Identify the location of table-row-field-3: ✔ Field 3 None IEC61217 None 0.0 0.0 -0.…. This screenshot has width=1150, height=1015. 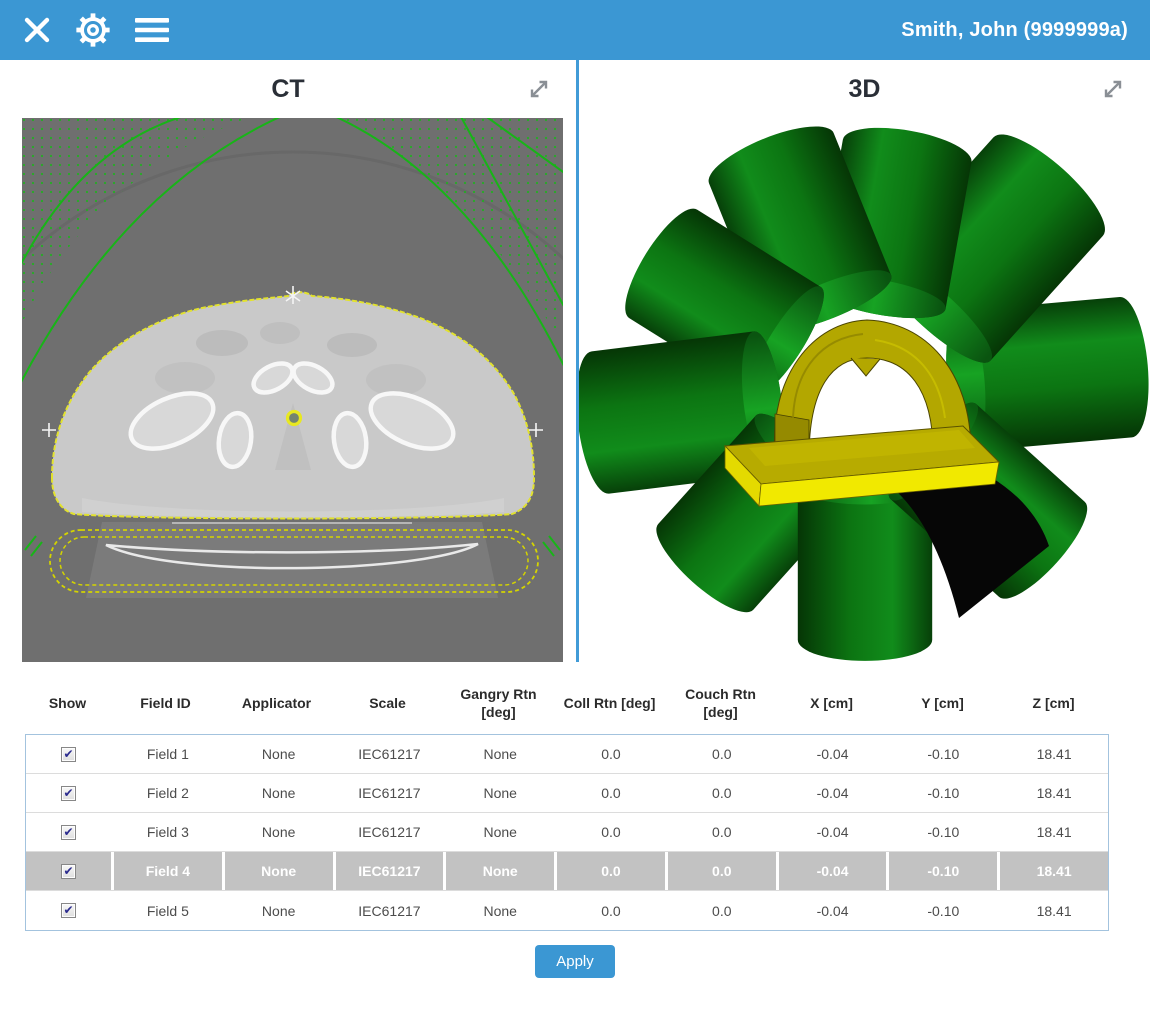
(567, 832).